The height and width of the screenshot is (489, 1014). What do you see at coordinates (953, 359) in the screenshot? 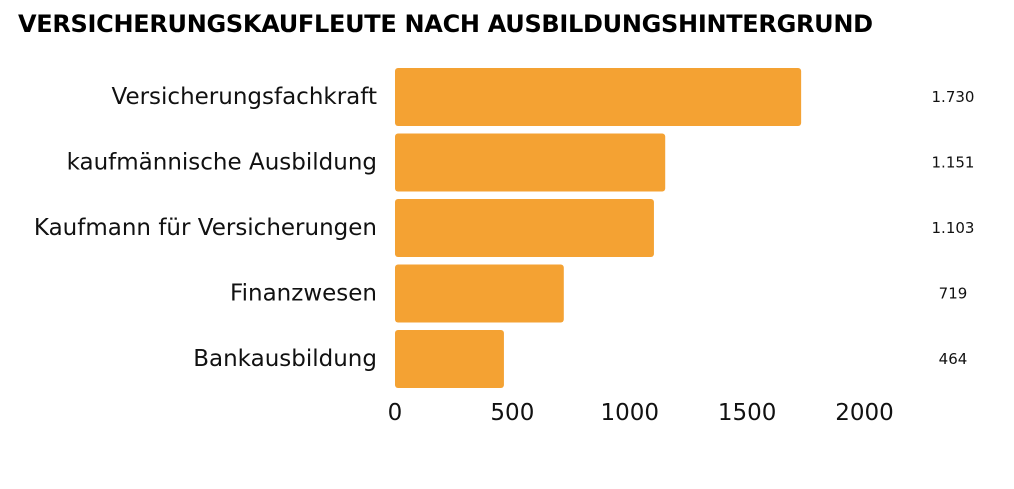
I see `value-label: 464` at bounding box center [953, 359].